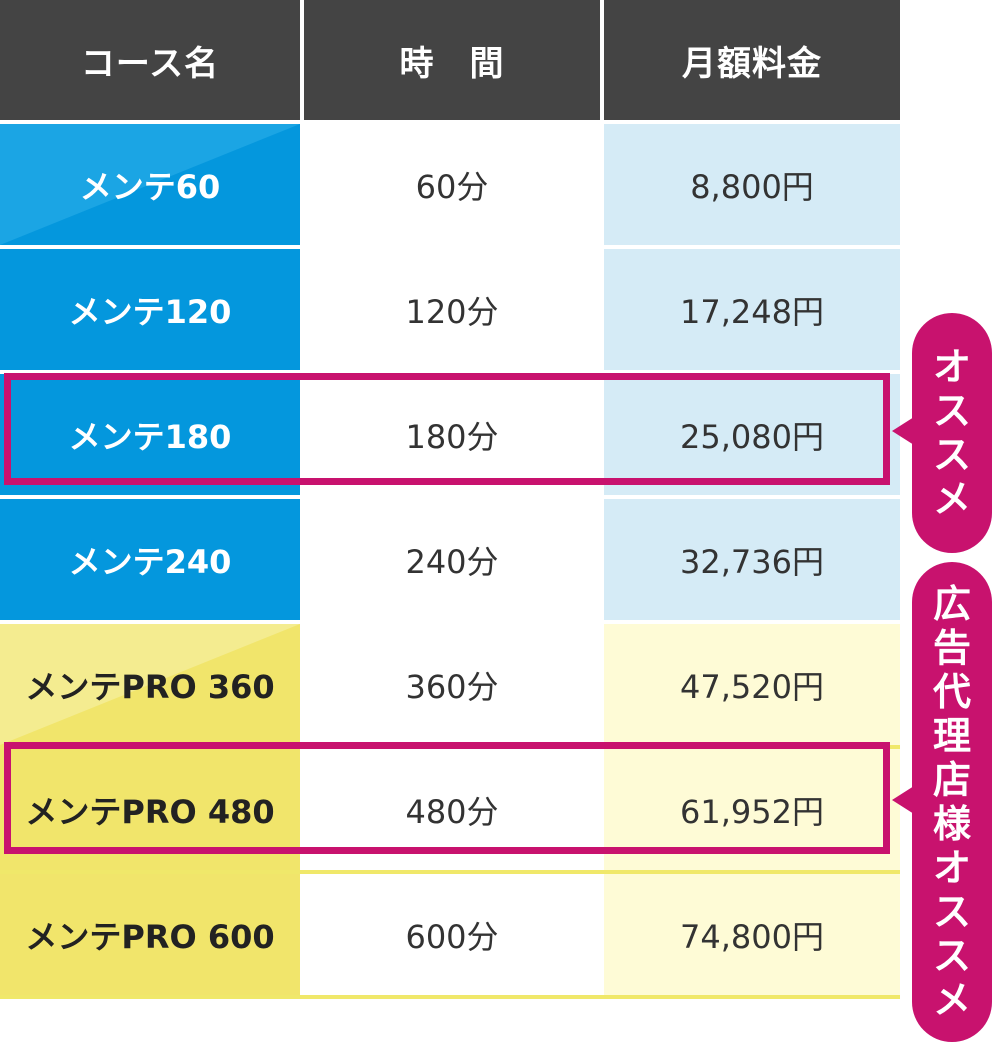 This screenshot has height=1044, width=992. What do you see at coordinates (750, 309) in the screenshot?
I see `price-cell: 17,248円` at bounding box center [750, 309].